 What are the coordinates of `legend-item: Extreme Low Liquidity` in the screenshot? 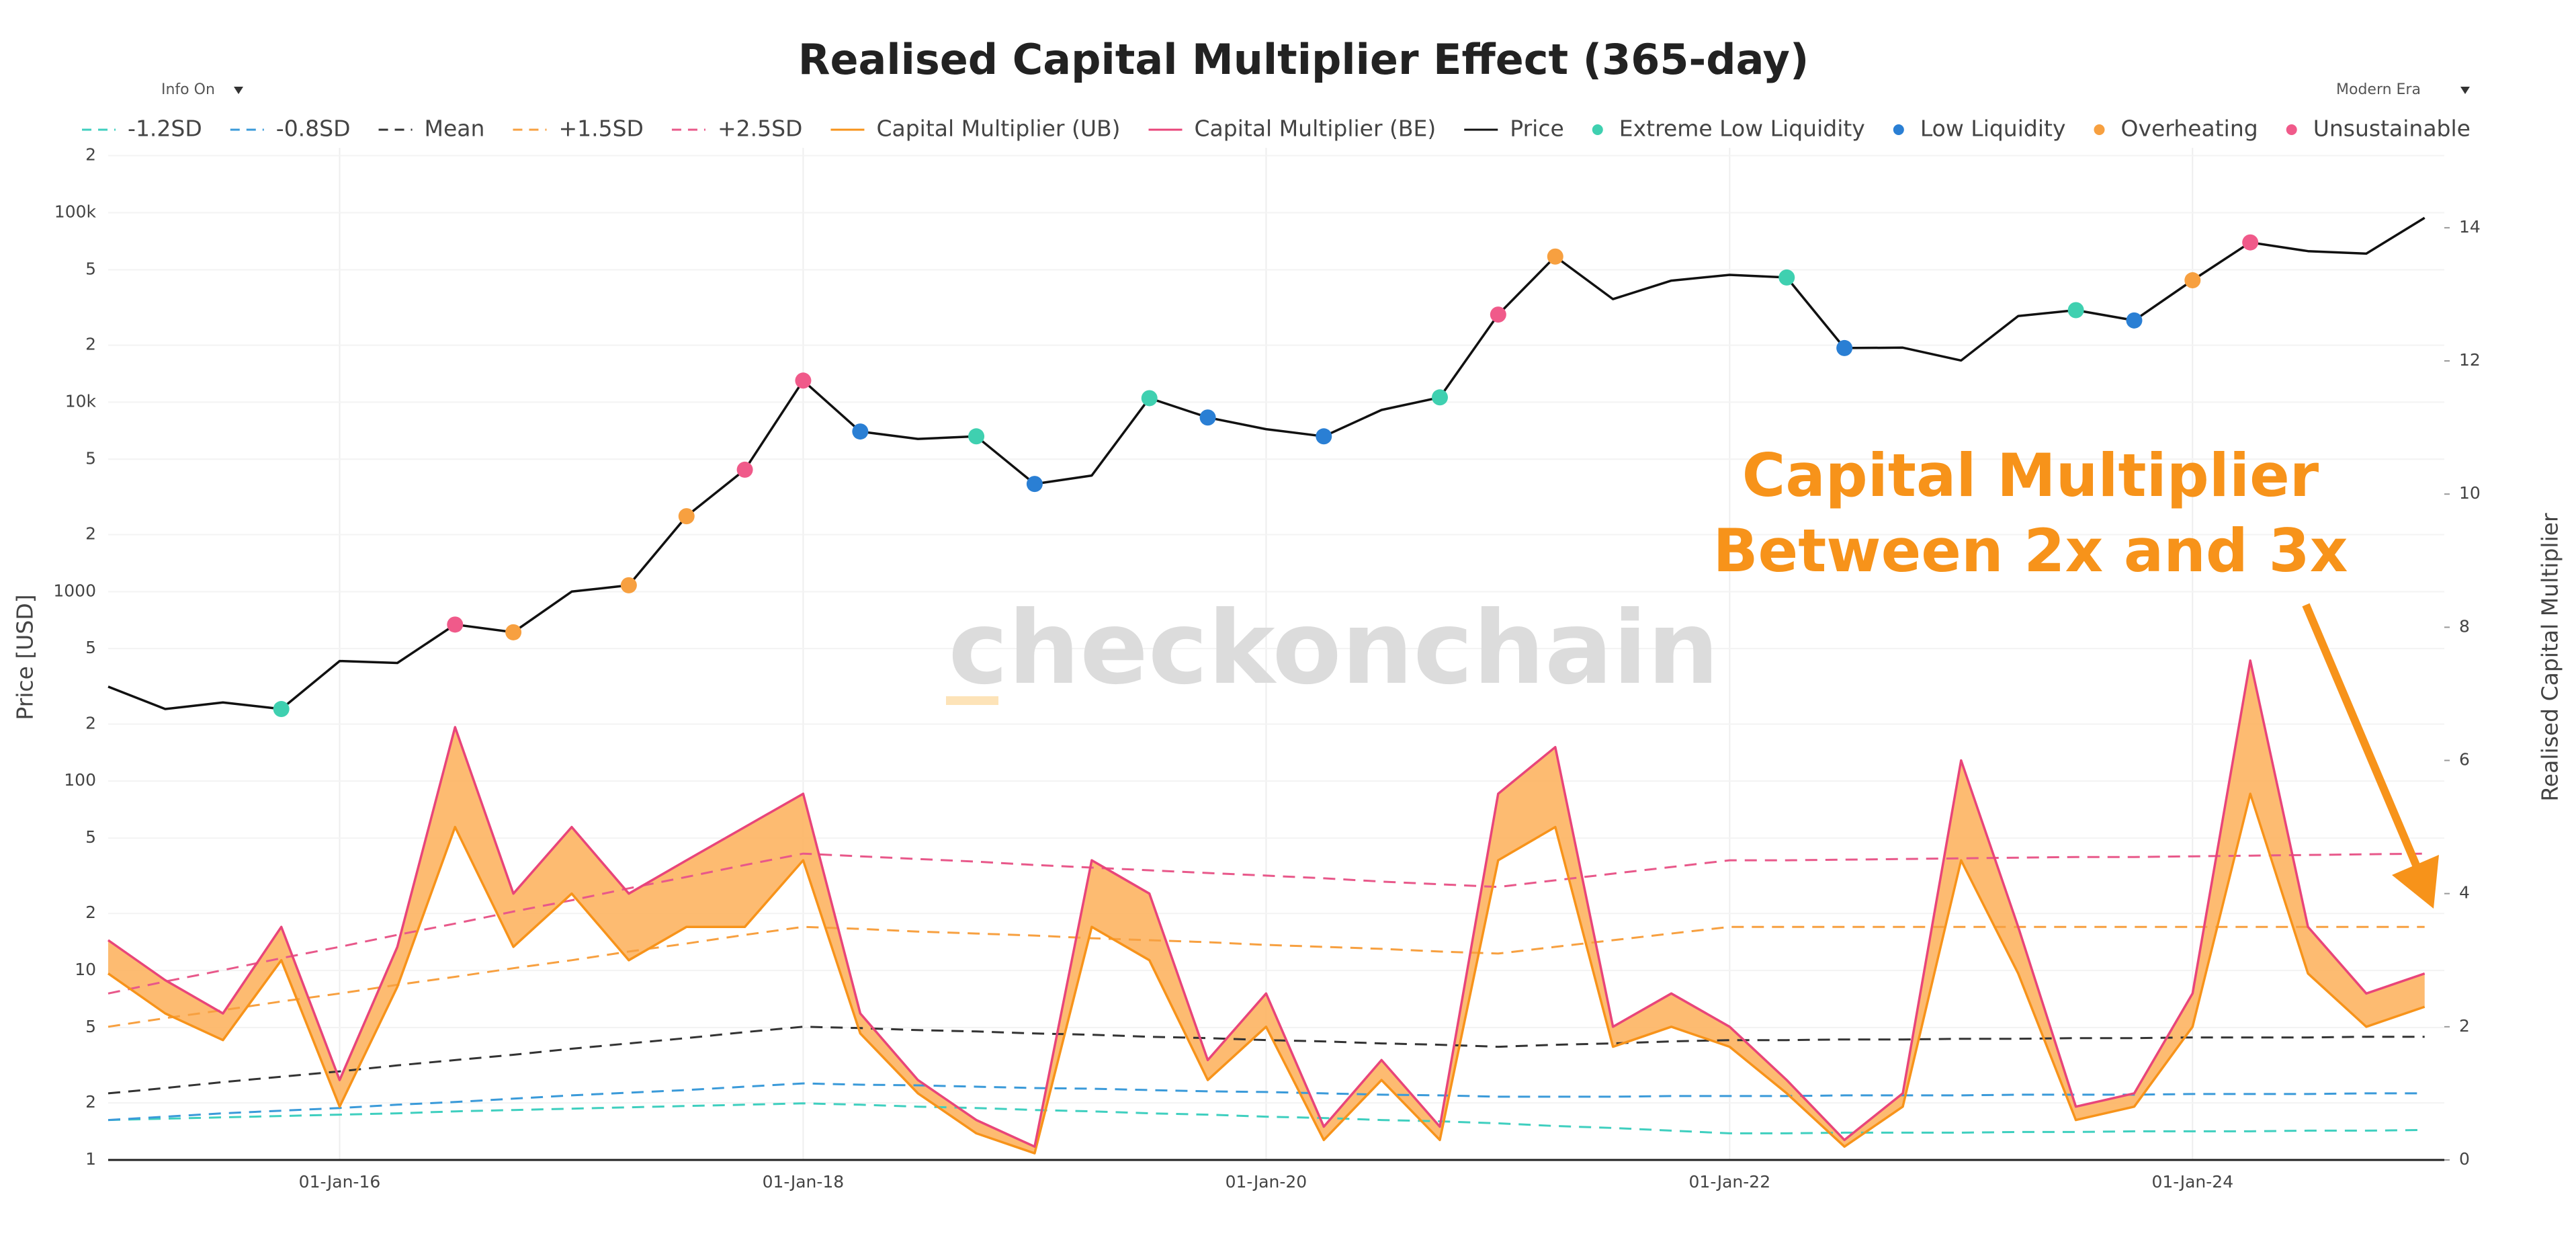 It's located at (1728, 129).